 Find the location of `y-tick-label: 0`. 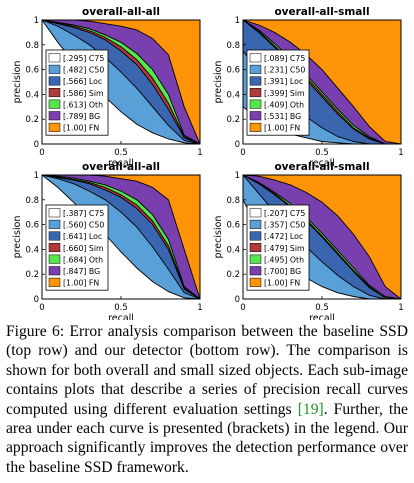

y-tick-label: 0 is located at coordinates (36, 300).